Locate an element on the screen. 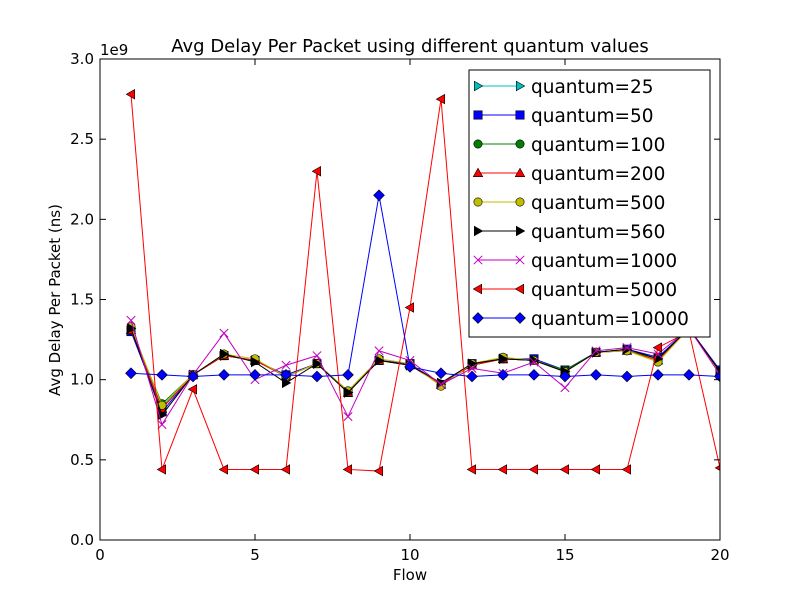 Image resolution: width=800 pixels, height=600 pixels. legend-entry: quantum=1000 is located at coordinates (575, 261).